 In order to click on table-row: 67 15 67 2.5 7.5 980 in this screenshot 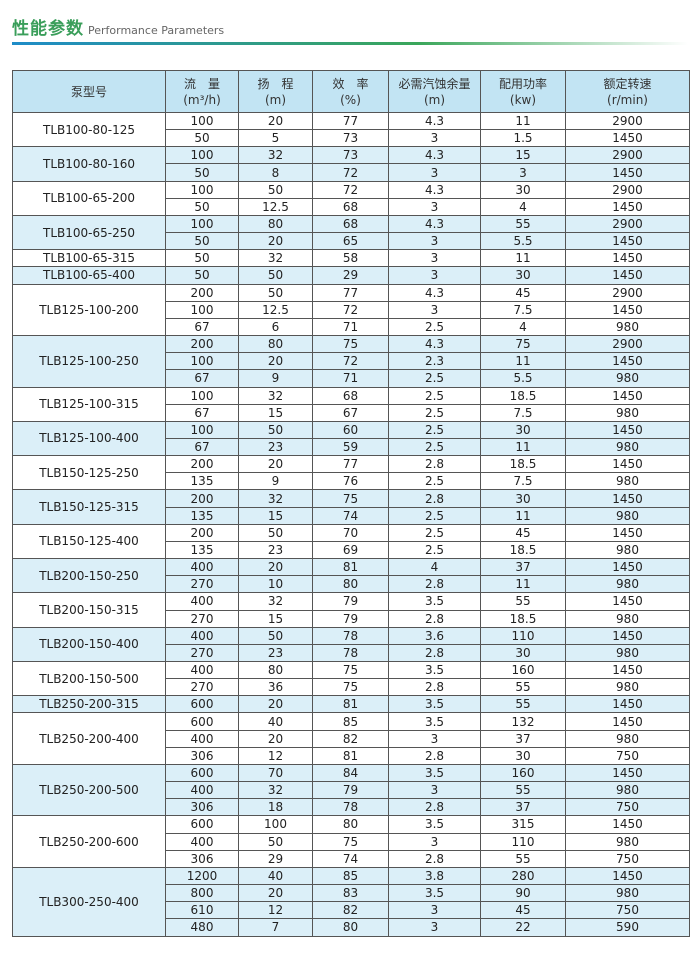, I will do `click(351, 412)`.